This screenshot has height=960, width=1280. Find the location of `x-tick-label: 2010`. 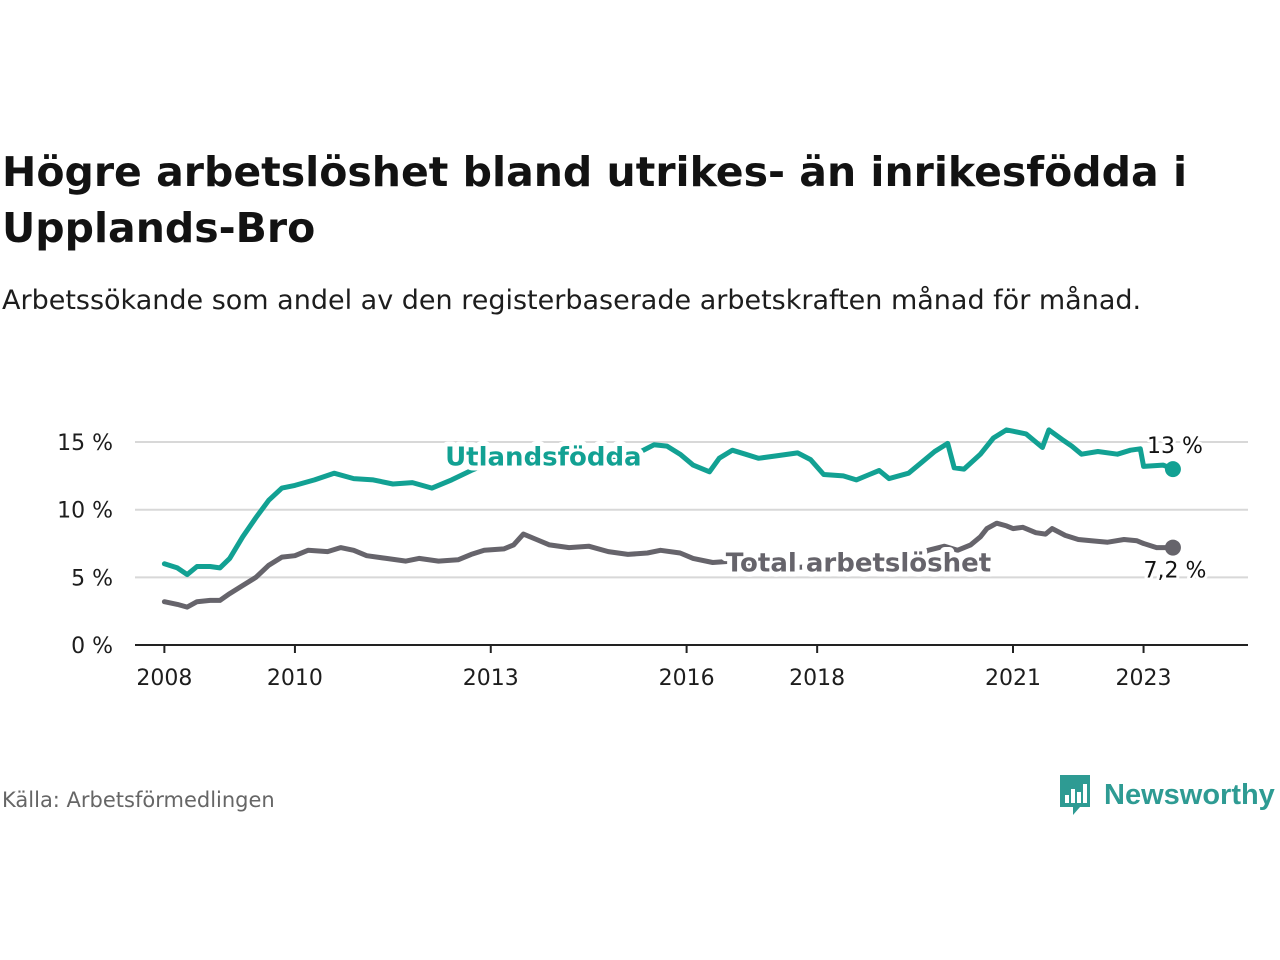

x-tick-label: 2010 is located at coordinates (295, 678).